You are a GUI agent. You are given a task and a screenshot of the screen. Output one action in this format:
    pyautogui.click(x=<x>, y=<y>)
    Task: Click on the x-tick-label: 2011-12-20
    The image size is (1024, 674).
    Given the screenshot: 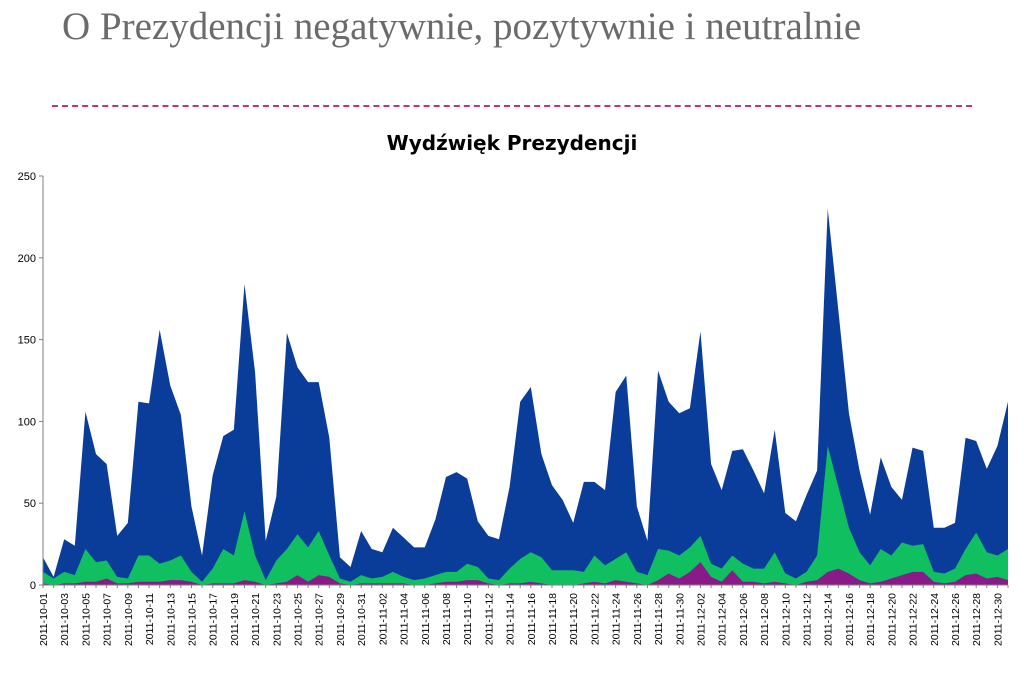 What is the action you would take?
    pyautogui.click(x=892, y=619)
    